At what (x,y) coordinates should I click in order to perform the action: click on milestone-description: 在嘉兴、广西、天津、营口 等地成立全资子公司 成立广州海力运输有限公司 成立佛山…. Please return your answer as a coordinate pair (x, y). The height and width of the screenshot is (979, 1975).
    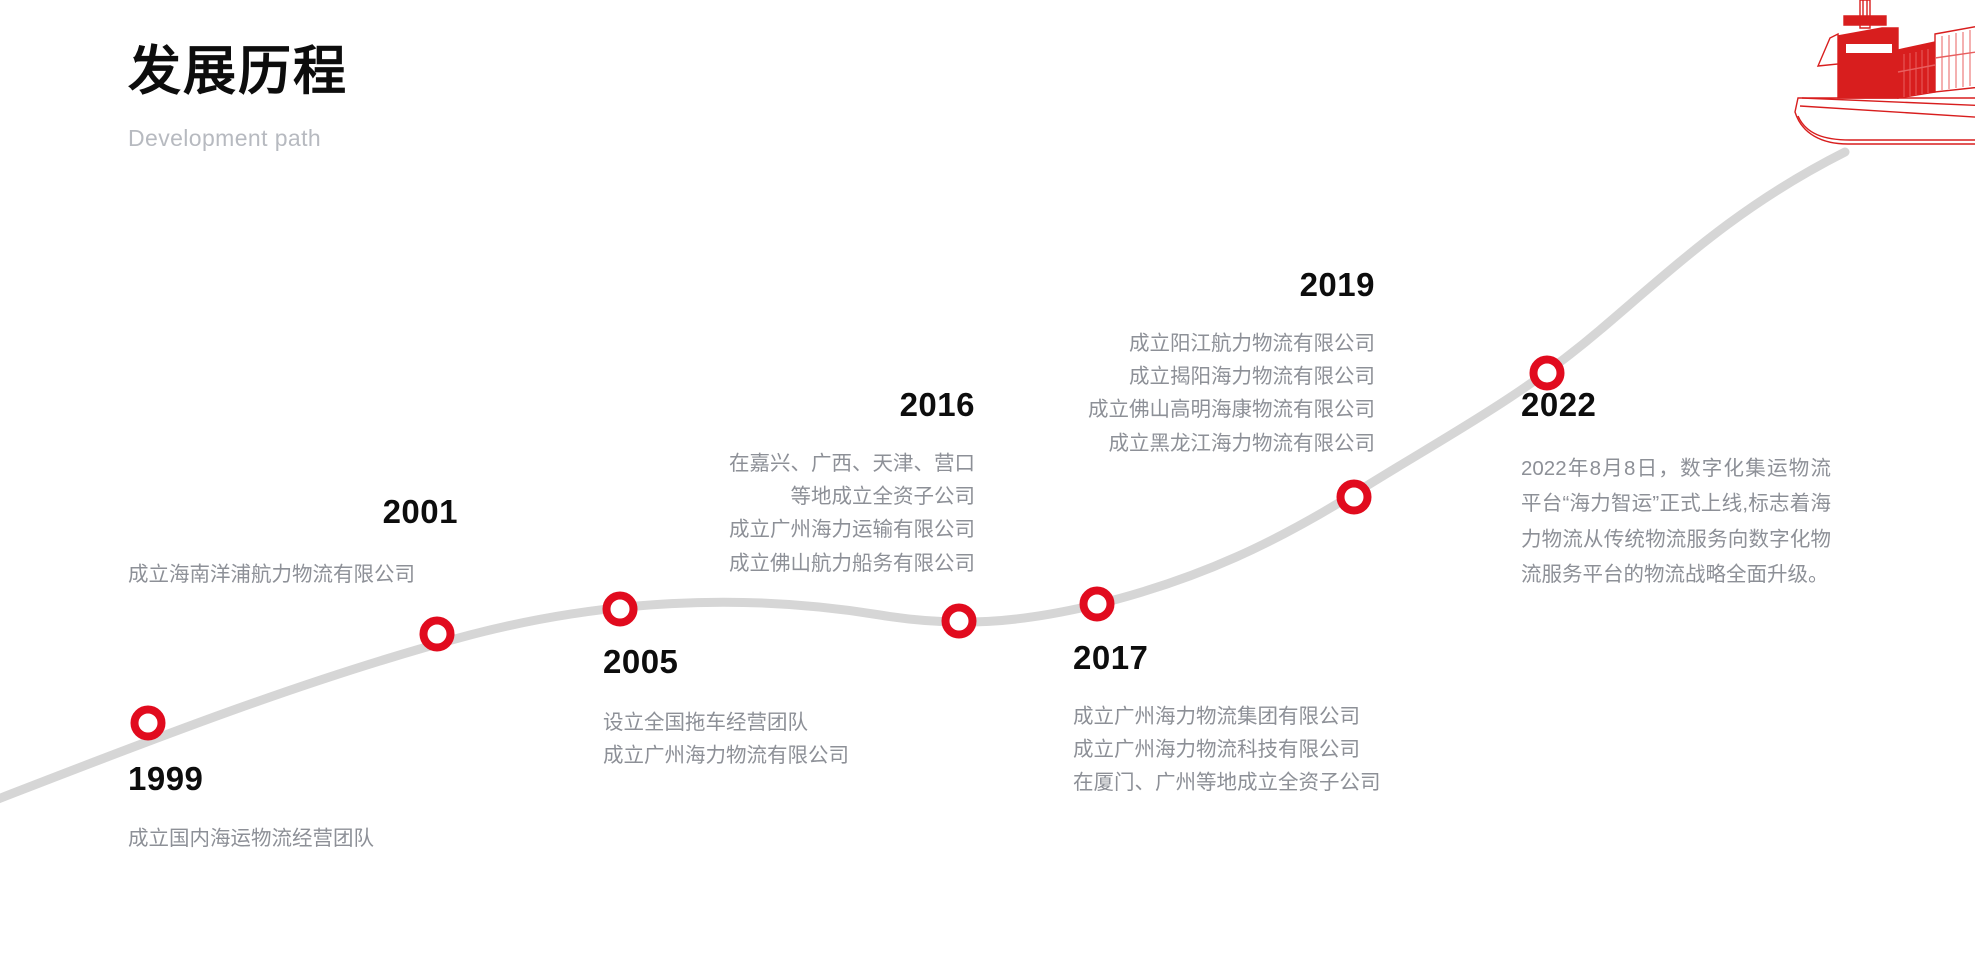
    Looking at the image, I should click on (852, 513).